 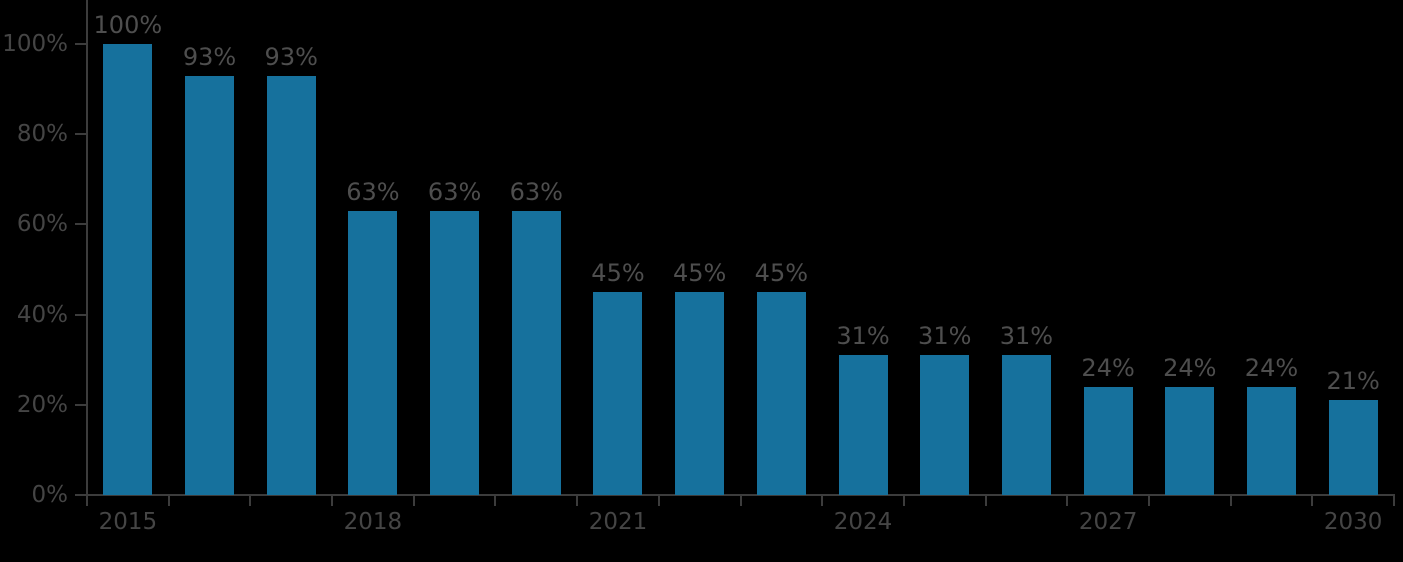 What do you see at coordinates (781, 393) in the screenshot?
I see `bar-2023` at bounding box center [781, 393].